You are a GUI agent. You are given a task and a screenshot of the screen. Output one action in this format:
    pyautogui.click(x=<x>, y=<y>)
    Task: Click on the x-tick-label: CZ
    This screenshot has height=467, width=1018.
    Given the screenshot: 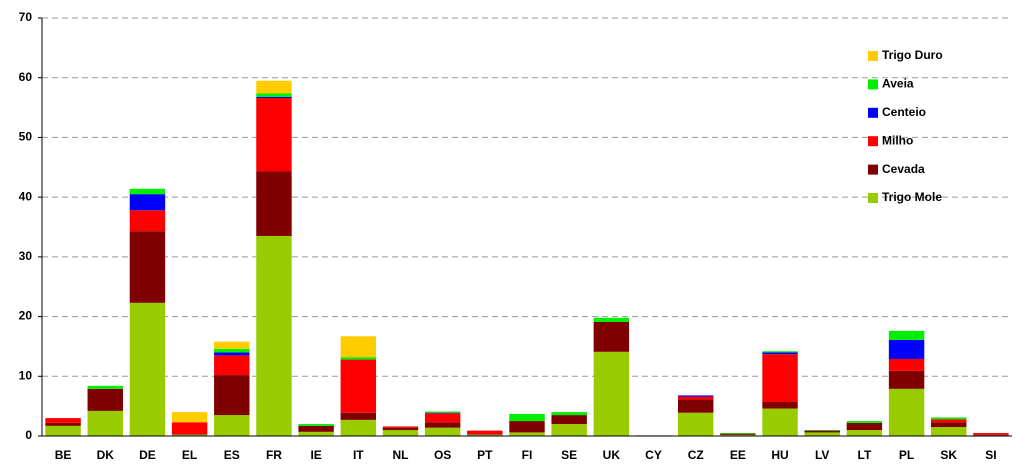 What is the action you would take?
    pyautogui.click(x=696, y=455)
    